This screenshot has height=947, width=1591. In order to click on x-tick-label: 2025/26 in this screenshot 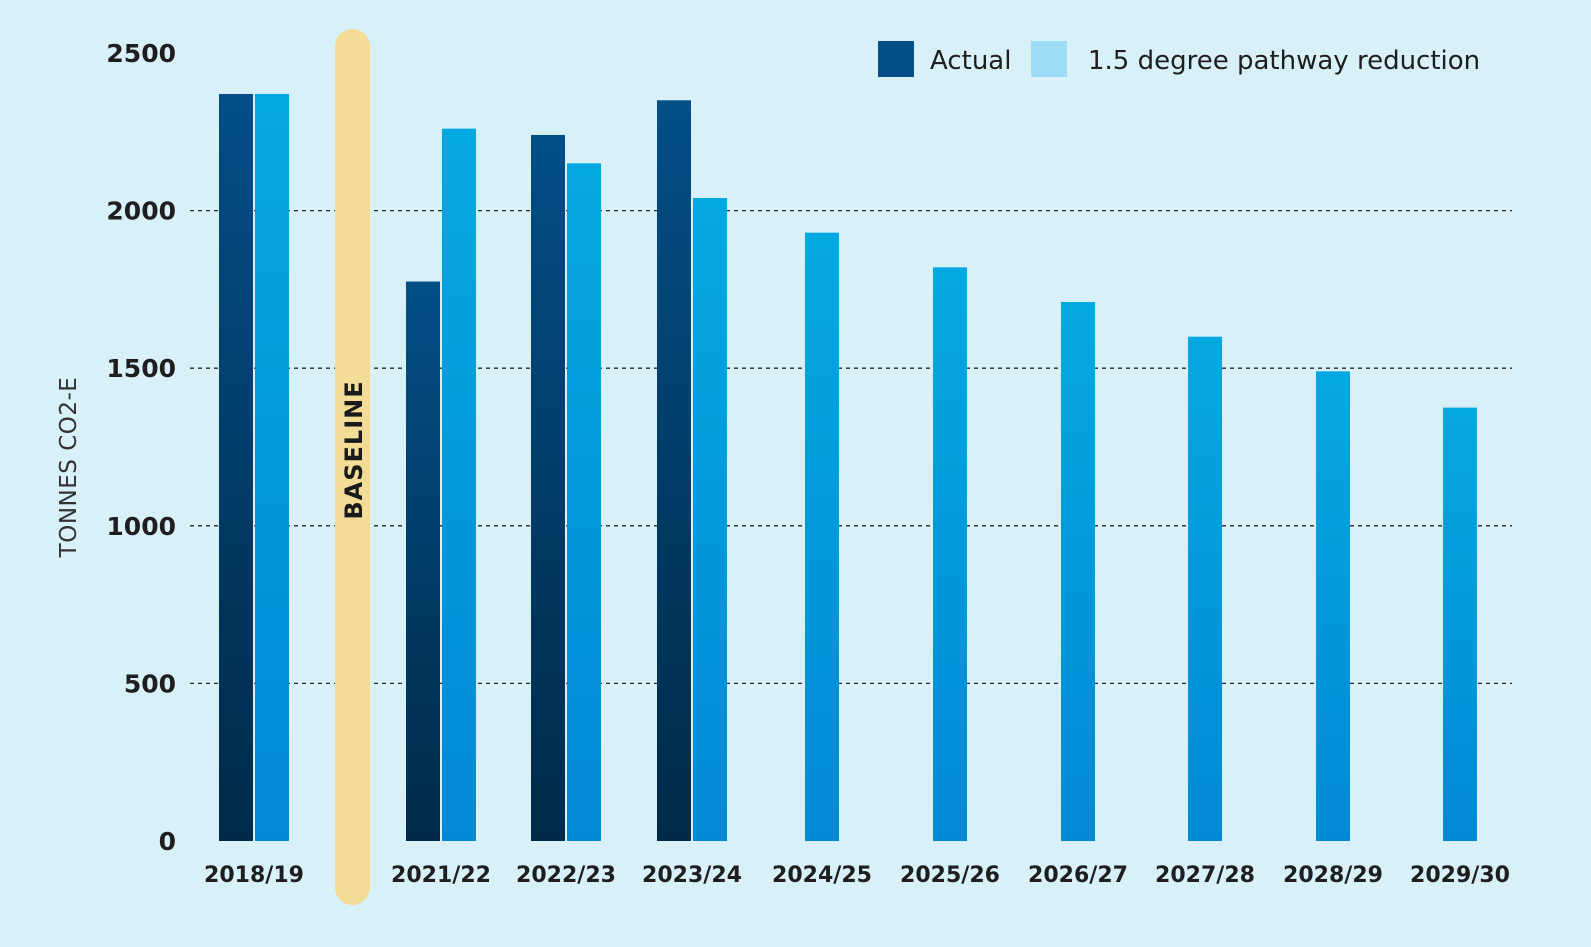, I will do `click(950, 875)`.